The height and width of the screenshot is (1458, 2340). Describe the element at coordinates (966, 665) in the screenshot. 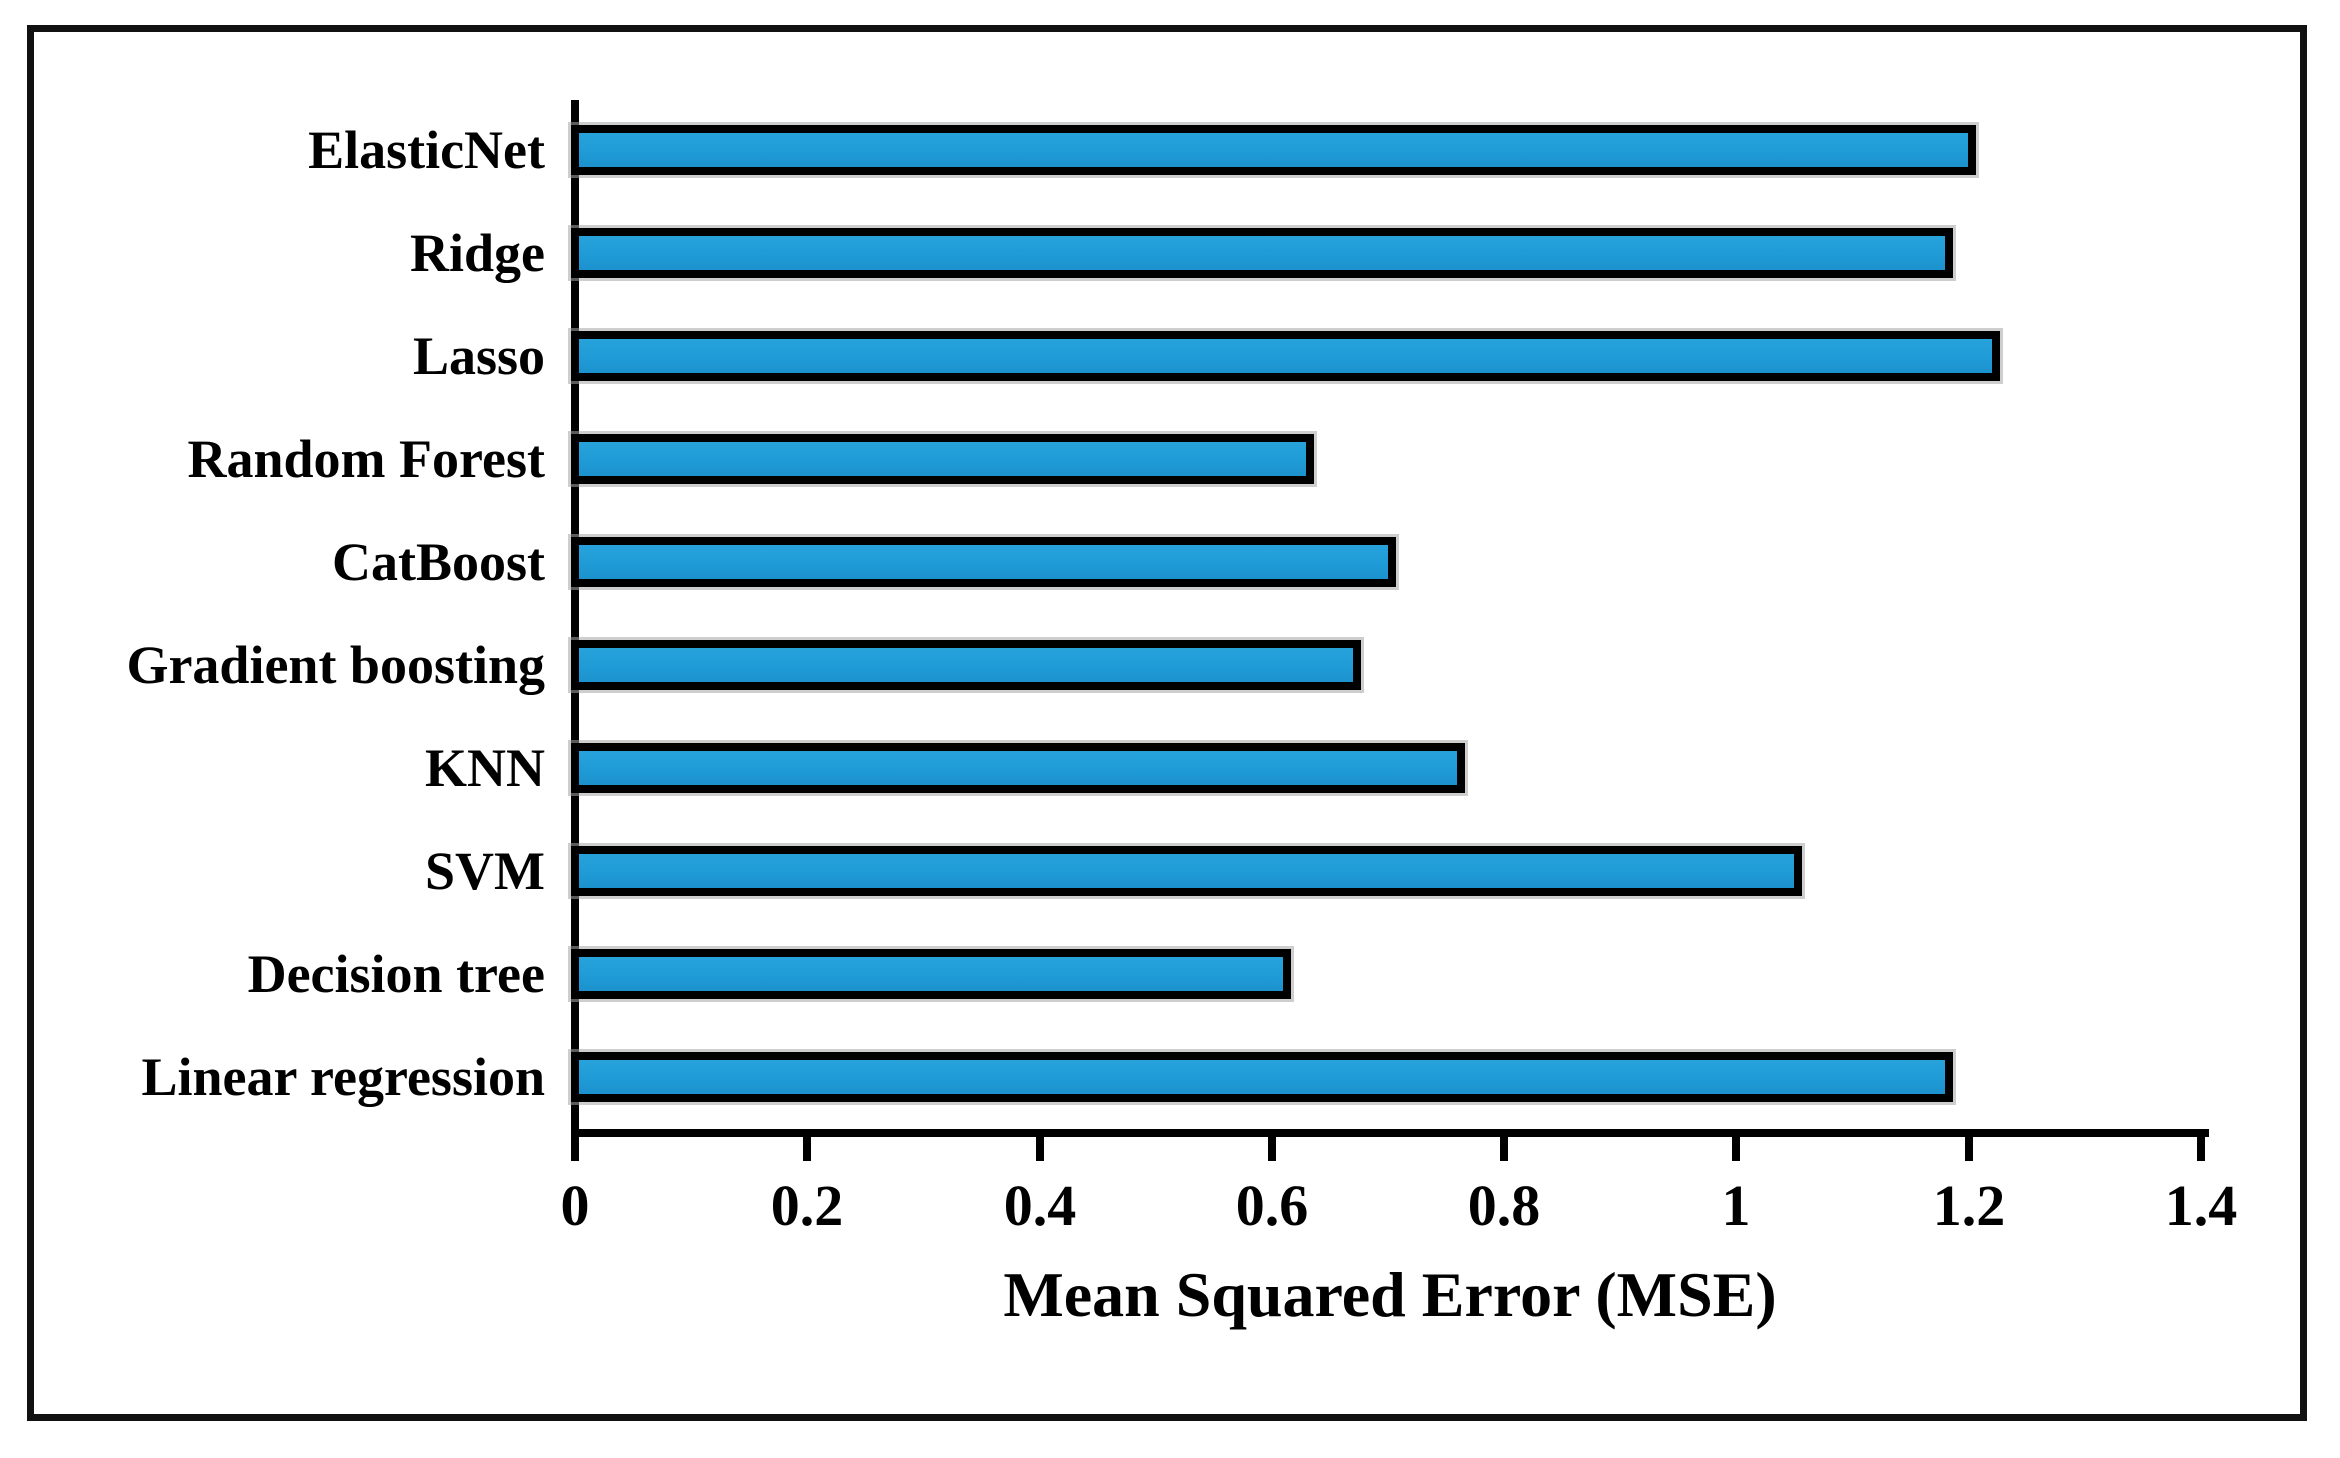

I see `bar-gradient-boosting` at that location.